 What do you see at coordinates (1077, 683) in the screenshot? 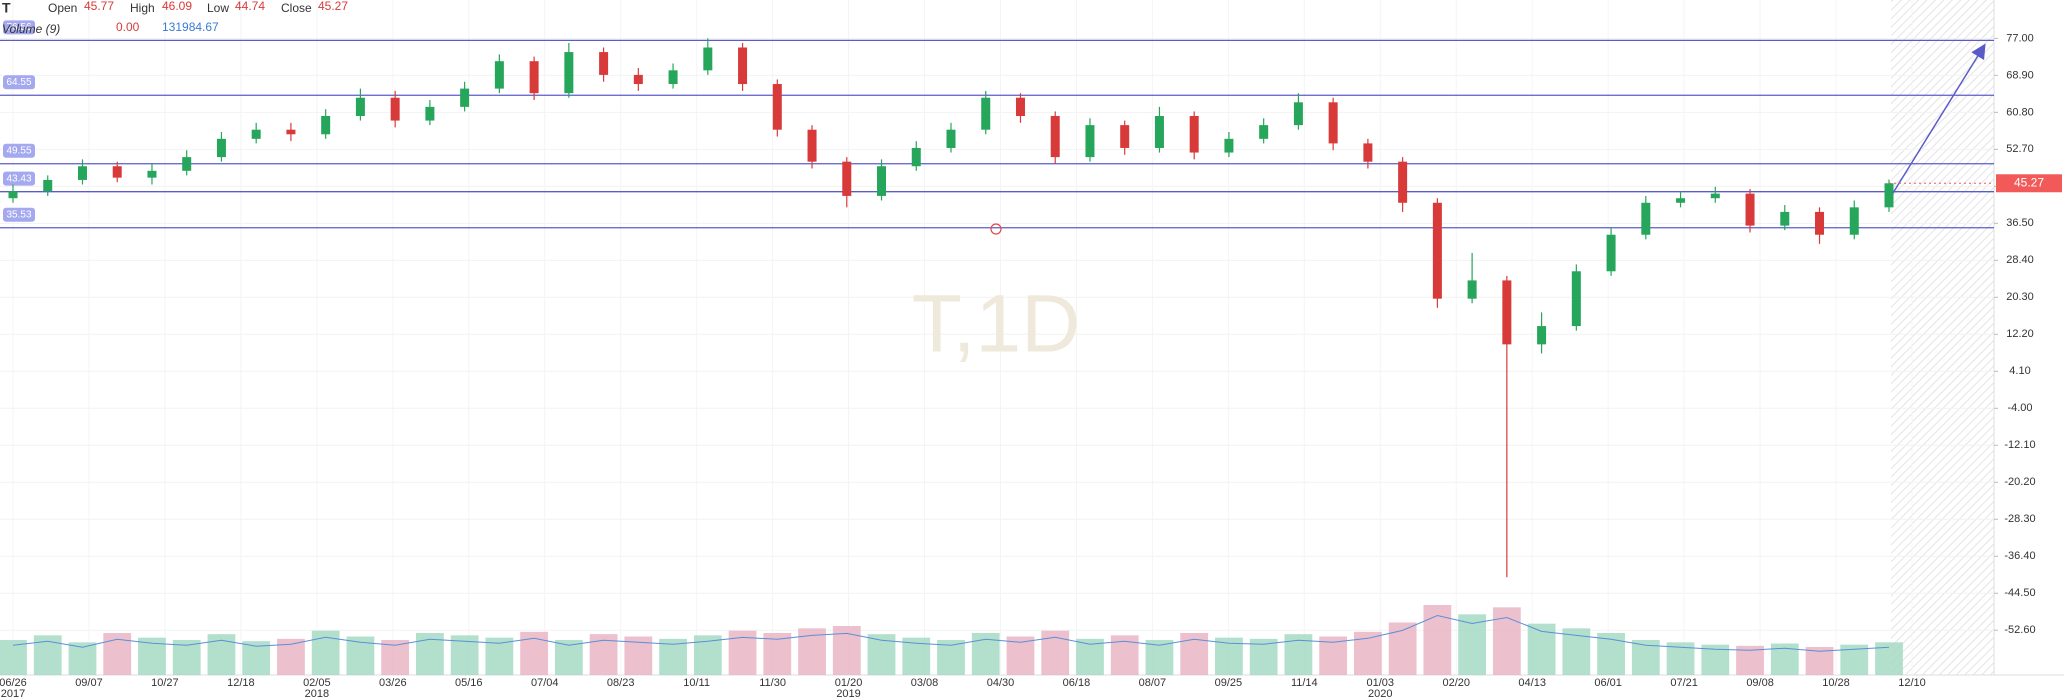
I see `x-tick-label: 06/18` at bounding box center [1077, 683].